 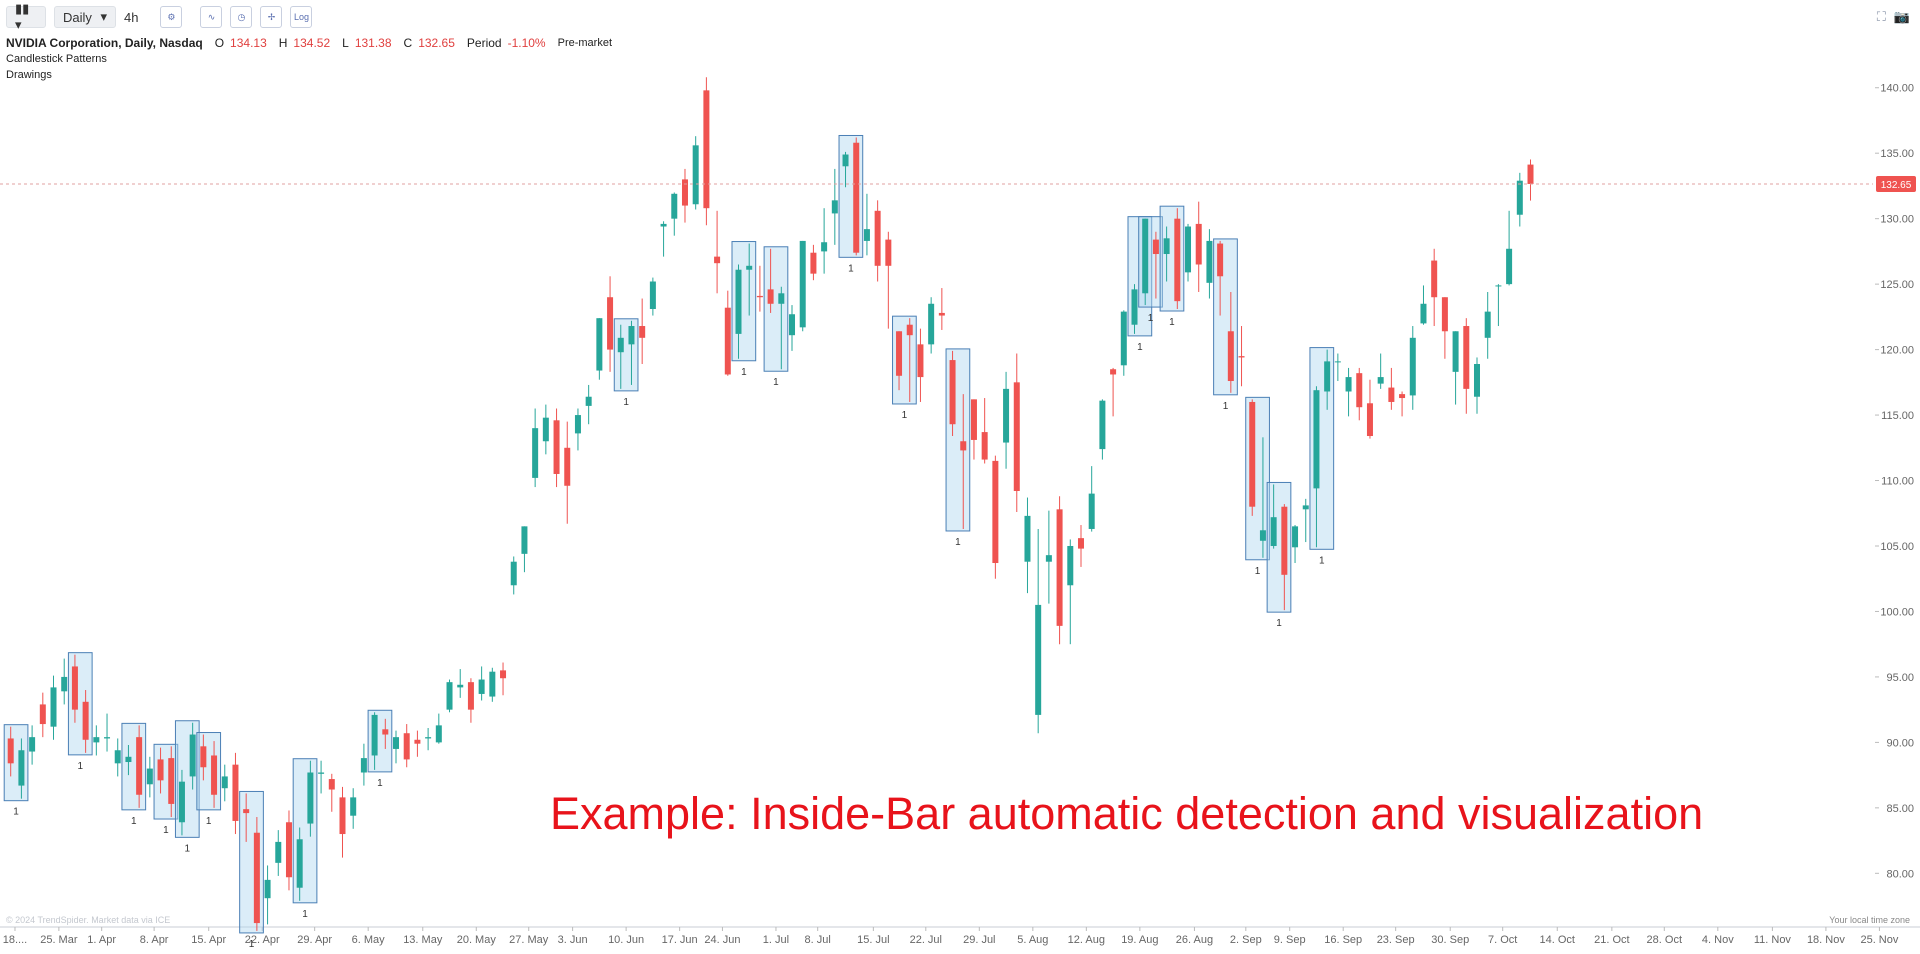 What do you see at coordinates (85, 17) in the screenshot?
I see `interval-select: Daily ▾` at bounding box center [85, 17].